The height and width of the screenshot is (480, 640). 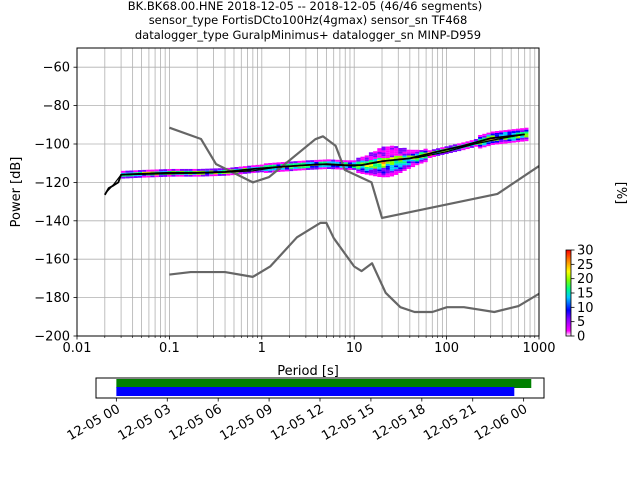 What do you see at coordinates (56, 68) in the screenshot?
I see `y-tick-label: −60` at bounding box center [56, 68].